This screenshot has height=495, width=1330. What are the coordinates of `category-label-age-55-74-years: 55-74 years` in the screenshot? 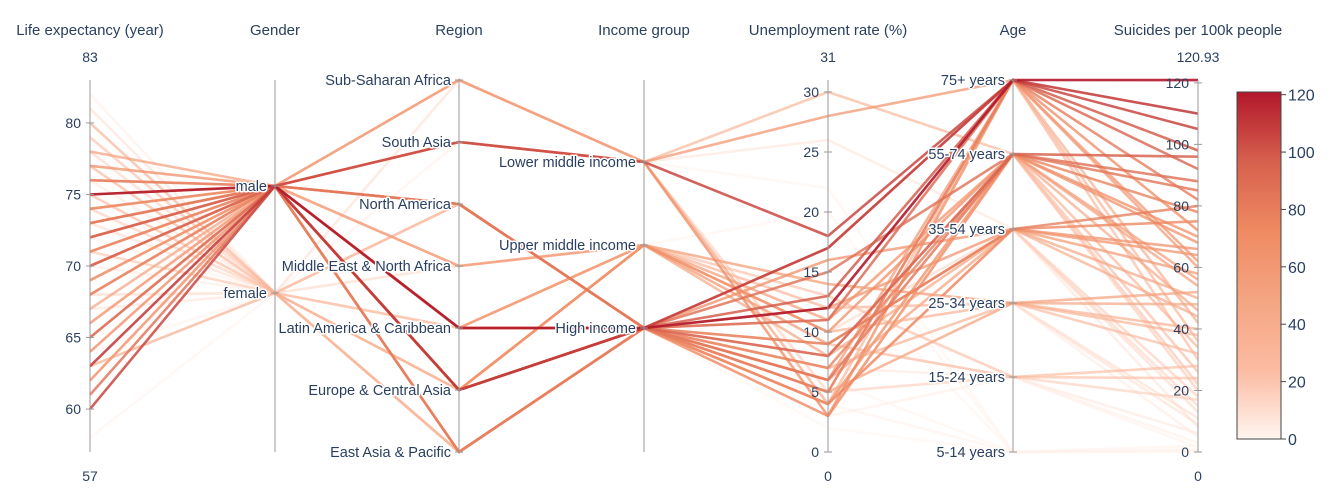 It's located at (966, 155).